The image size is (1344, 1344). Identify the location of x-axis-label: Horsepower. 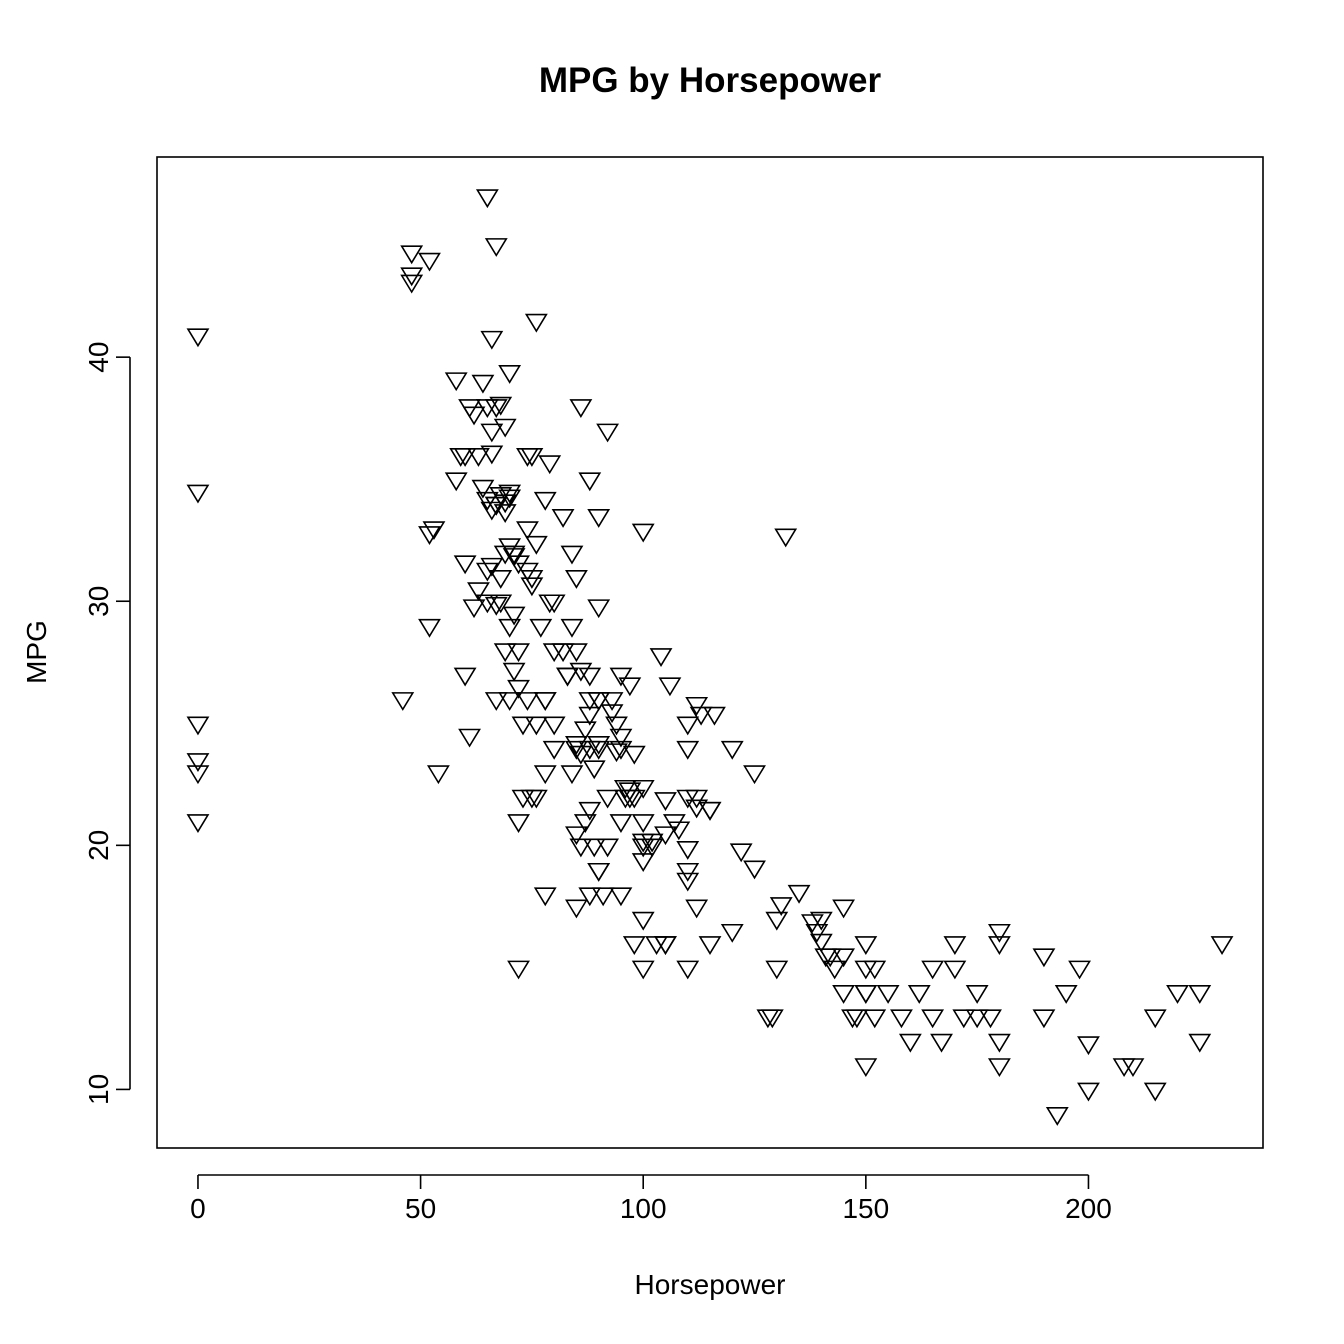
(710, 1284).